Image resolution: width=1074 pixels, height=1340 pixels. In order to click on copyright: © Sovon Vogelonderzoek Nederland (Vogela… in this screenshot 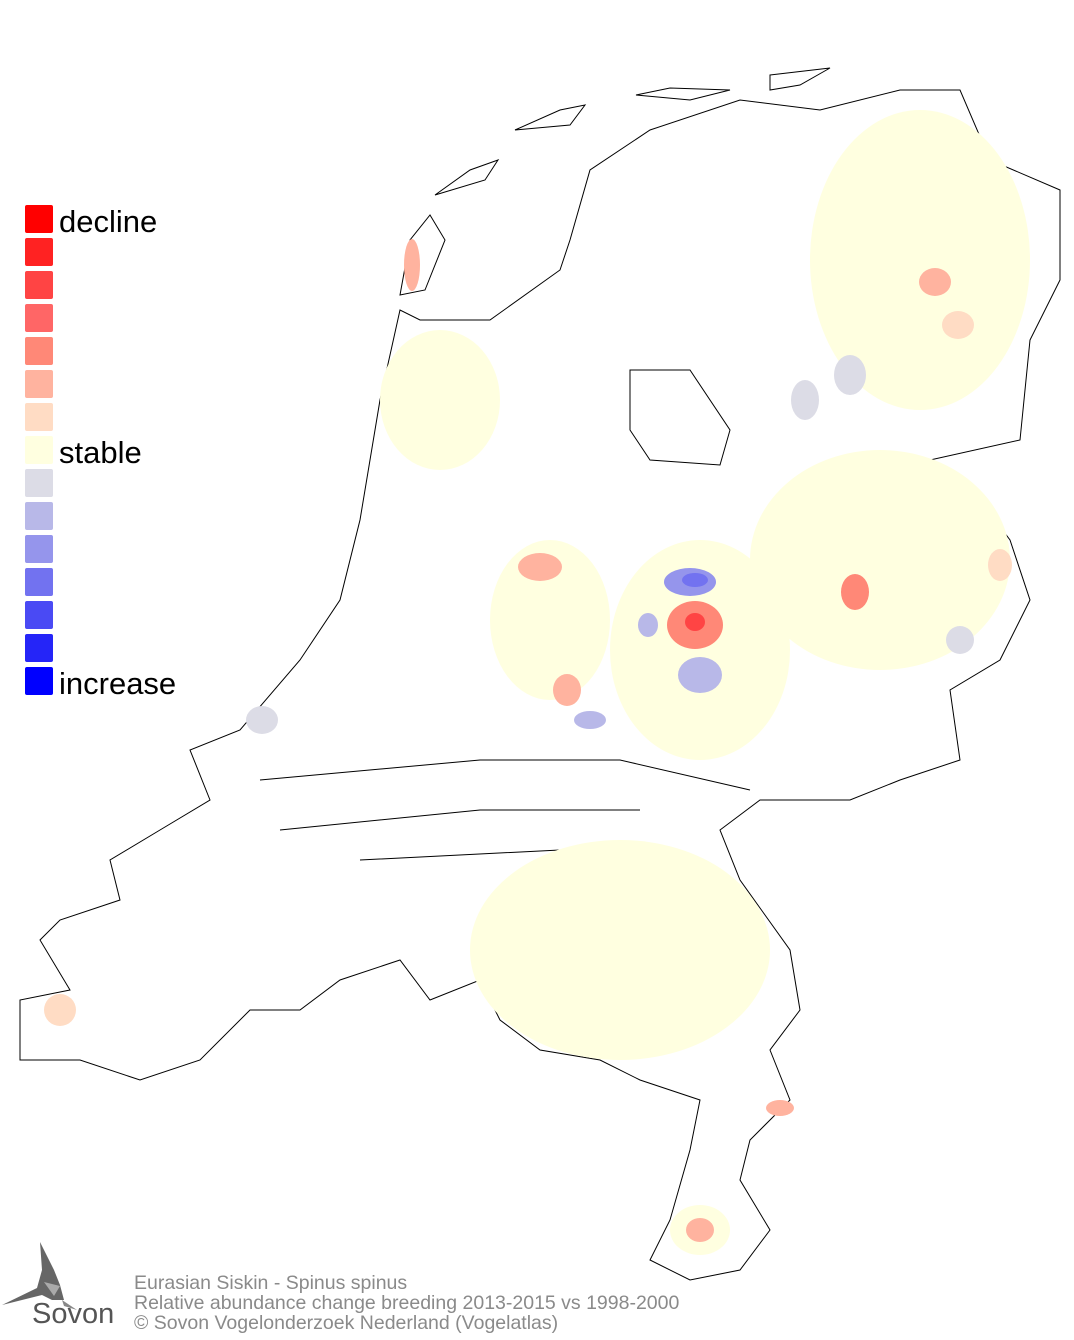, I will do `click(346, 1323)`.